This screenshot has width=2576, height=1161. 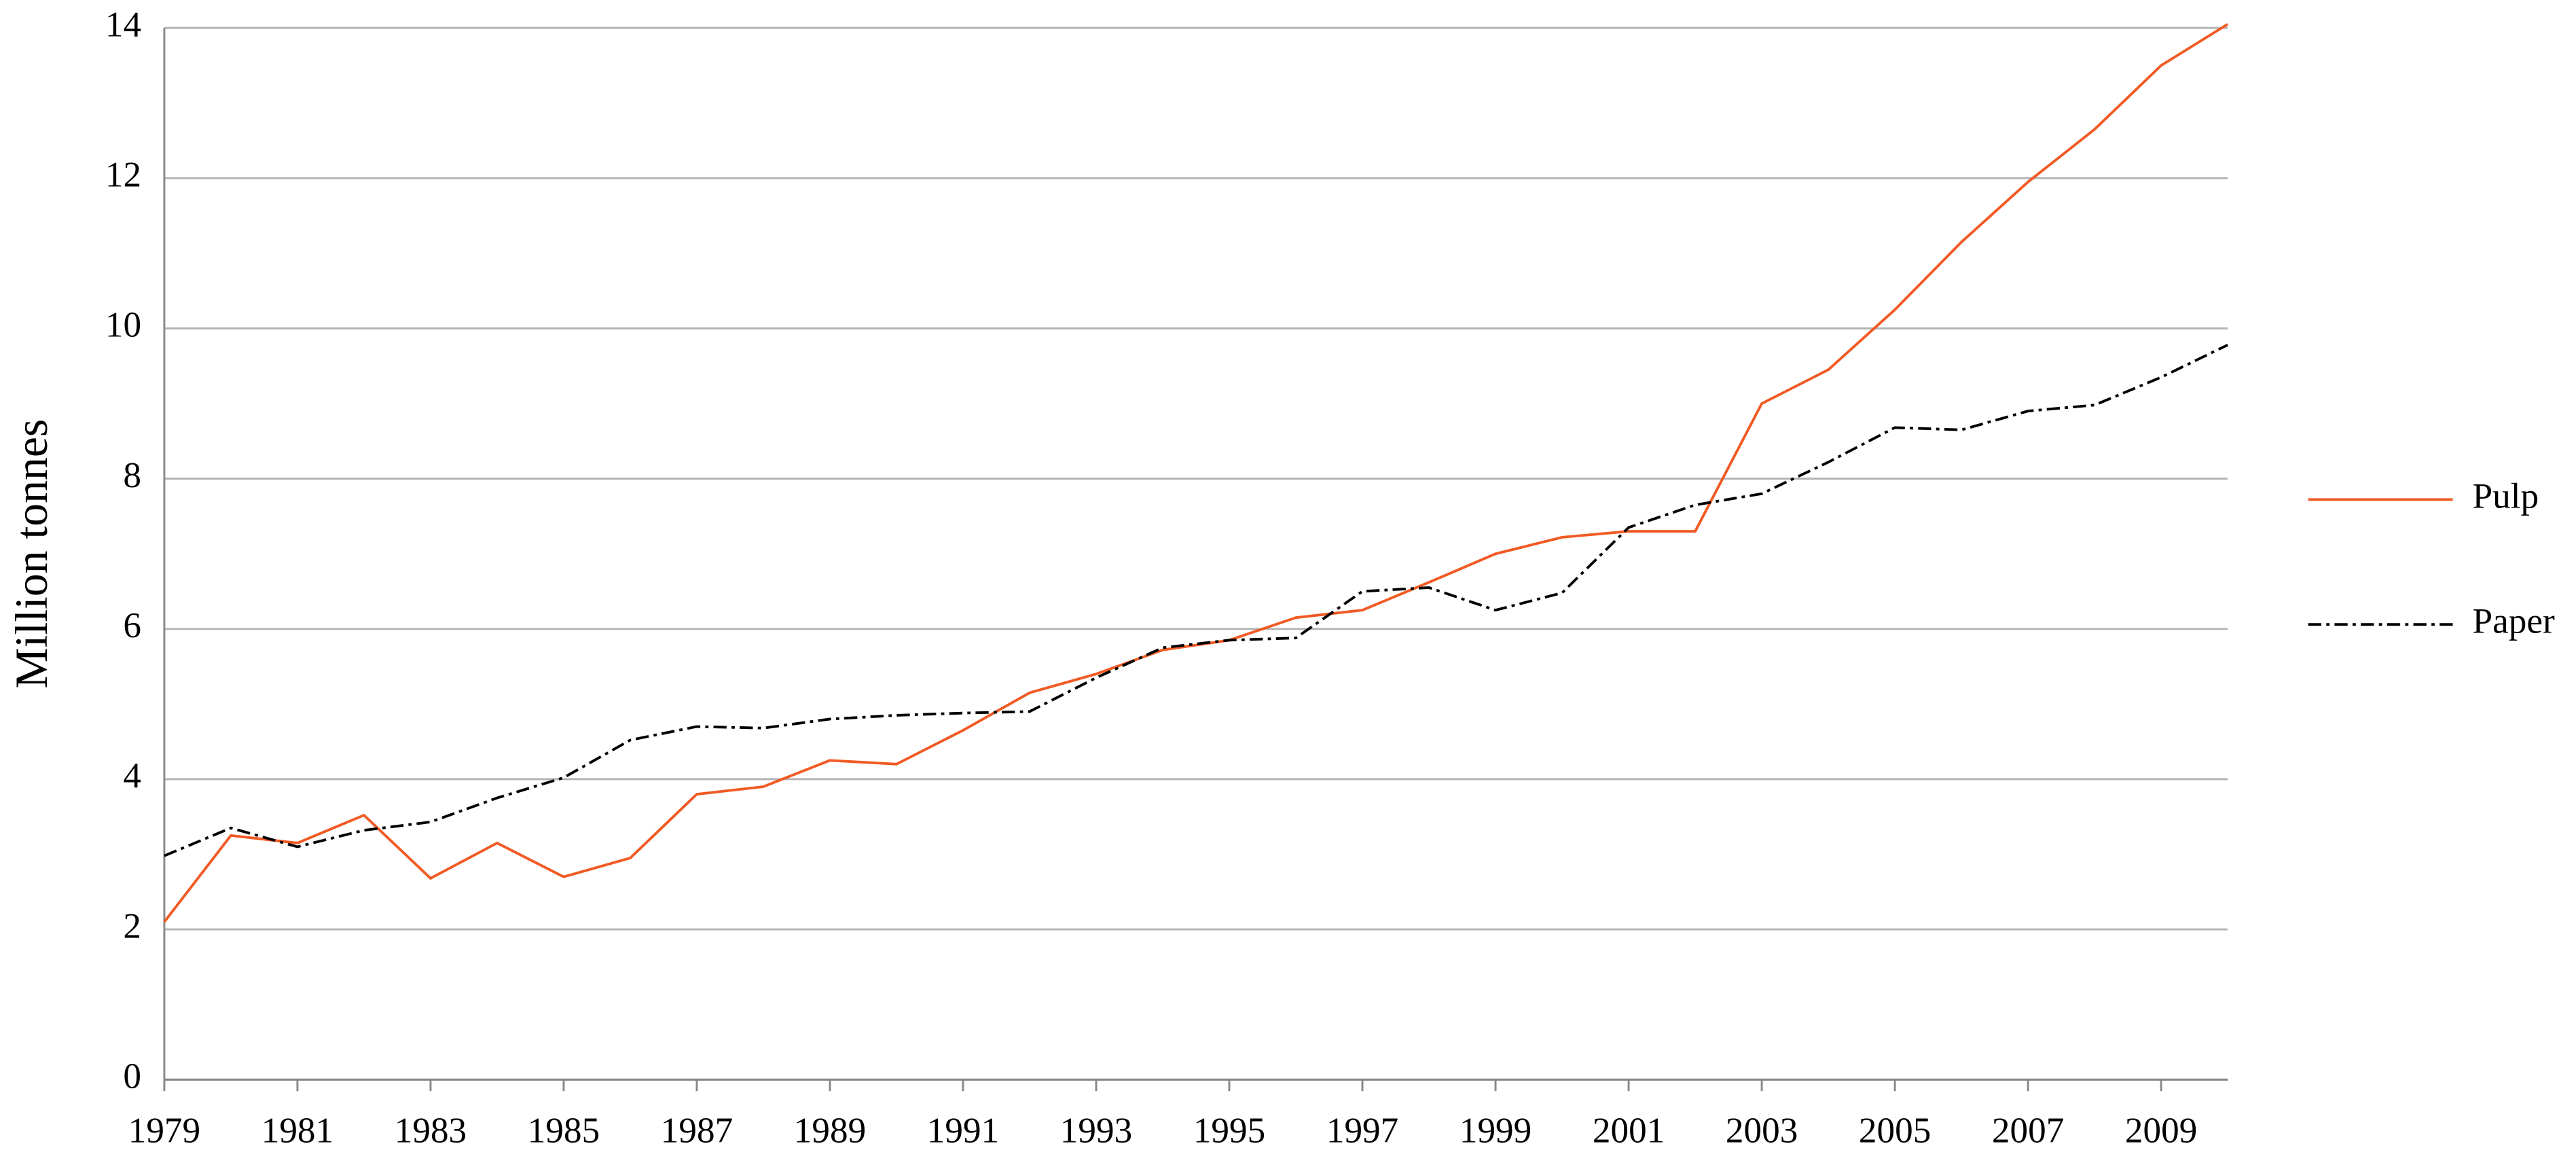 What do you see at coordinates (132, 775) in the screenshot?
I see `y-tick-label: 4` at bounding box center [132, 775].